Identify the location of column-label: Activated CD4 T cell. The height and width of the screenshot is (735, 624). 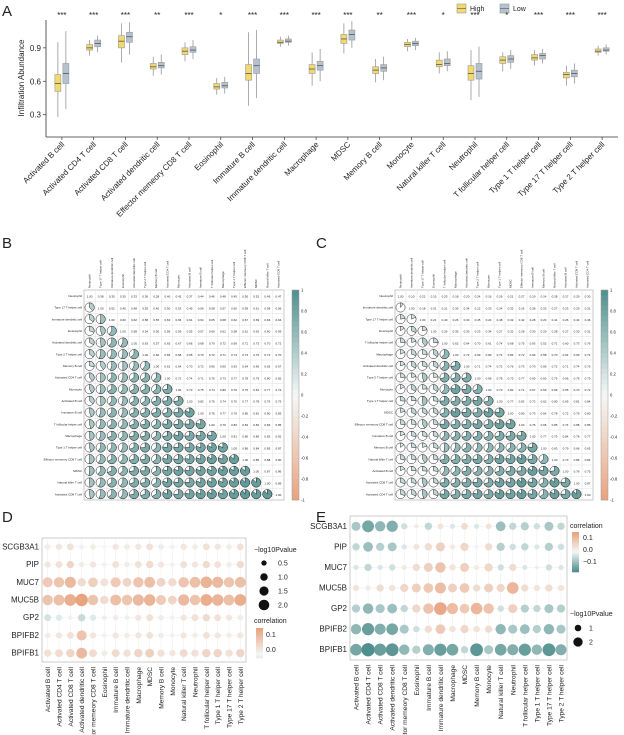
(167, 274).